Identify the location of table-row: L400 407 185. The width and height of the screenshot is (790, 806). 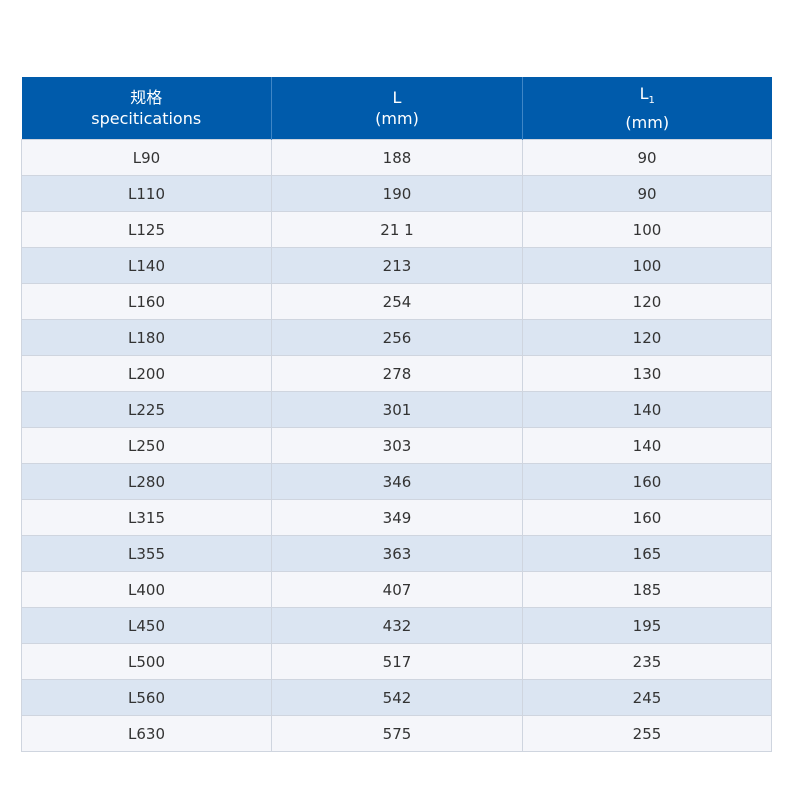
(396, 589).